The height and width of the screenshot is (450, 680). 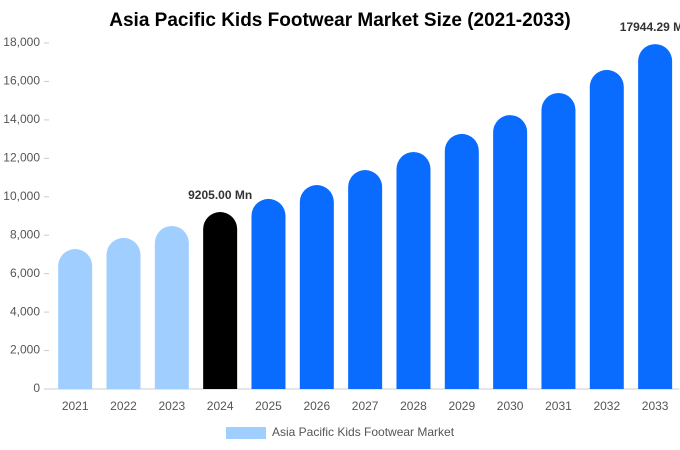 I want to click on x-tick-label: 2026, so click(x=316, y=406).